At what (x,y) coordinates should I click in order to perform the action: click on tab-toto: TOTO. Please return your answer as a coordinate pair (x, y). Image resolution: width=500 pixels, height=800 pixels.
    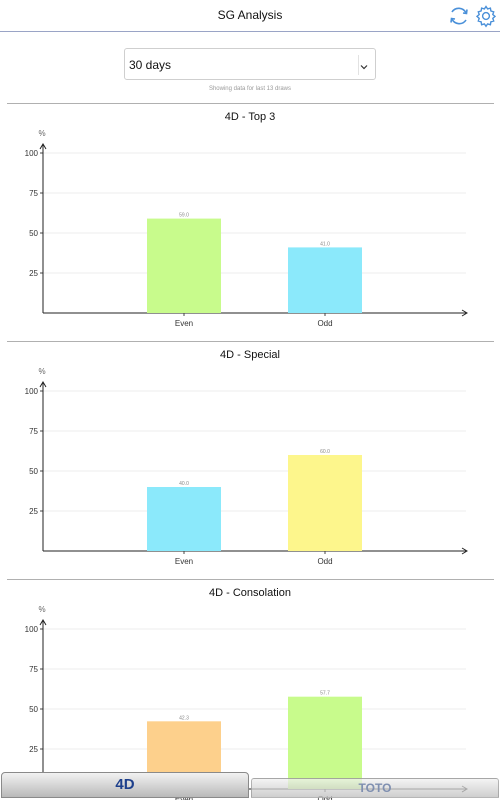
    Looking at the image, I should click on (375, 788).